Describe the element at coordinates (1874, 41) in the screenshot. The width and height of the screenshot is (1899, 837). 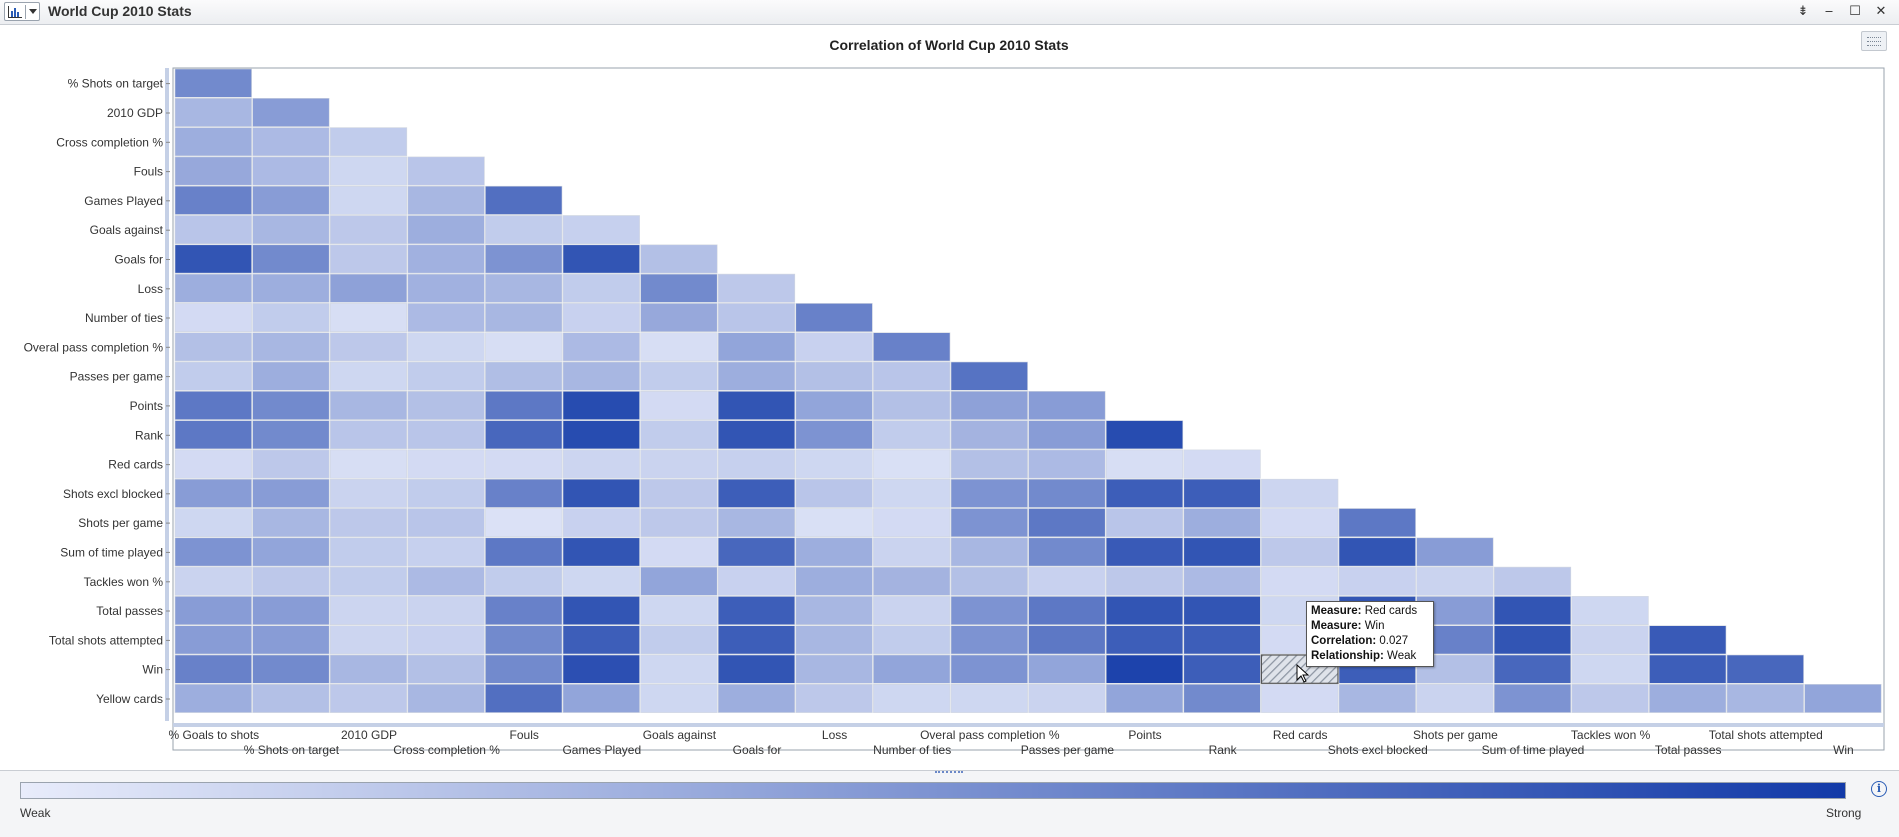
I see `data-table-icon` at that location.